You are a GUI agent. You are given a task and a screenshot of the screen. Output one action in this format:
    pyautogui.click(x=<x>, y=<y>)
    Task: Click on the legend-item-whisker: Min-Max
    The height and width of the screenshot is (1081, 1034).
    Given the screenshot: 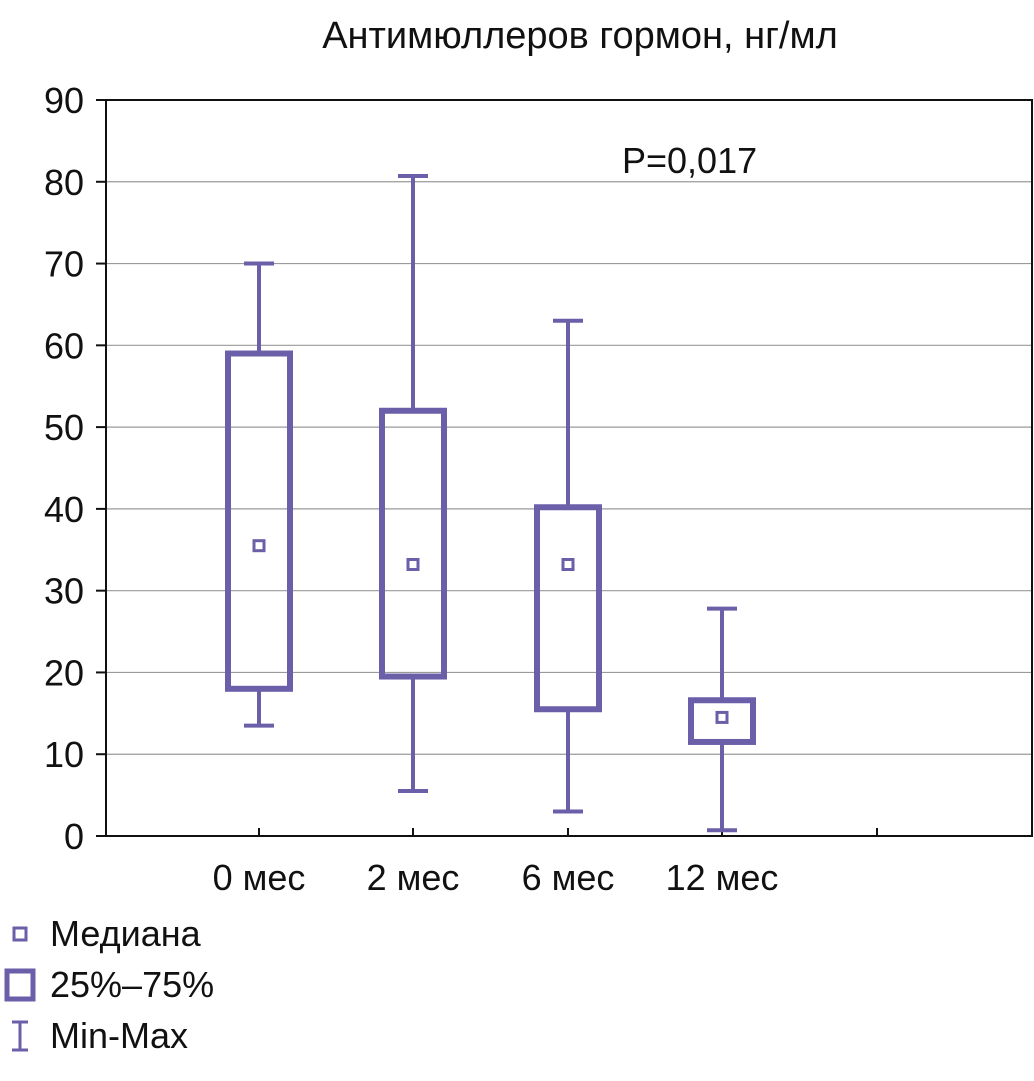 What is the action you would take?
    pyautogui.click(x=100, y=1035)
    